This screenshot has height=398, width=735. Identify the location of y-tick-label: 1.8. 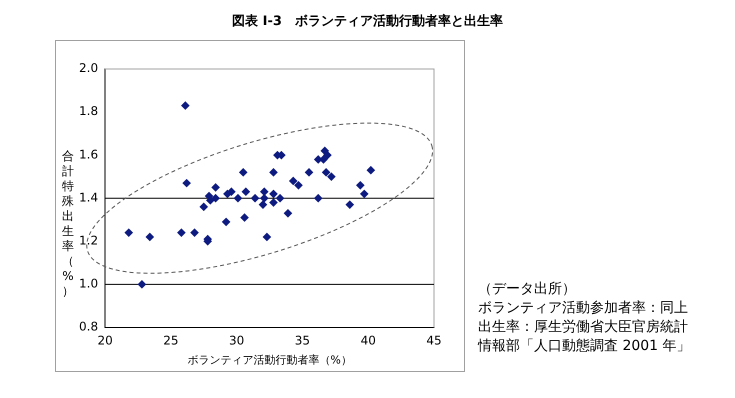
(88, 111).